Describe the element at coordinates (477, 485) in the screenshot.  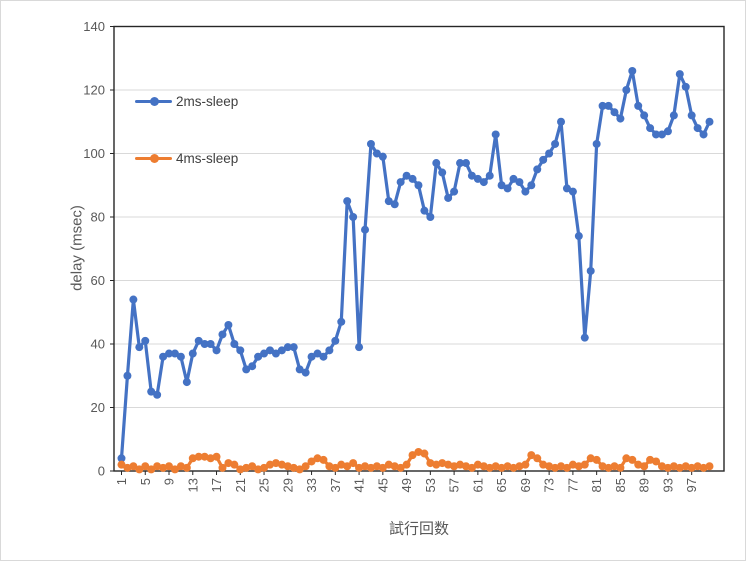
I see `svg-text: 61` at that location.